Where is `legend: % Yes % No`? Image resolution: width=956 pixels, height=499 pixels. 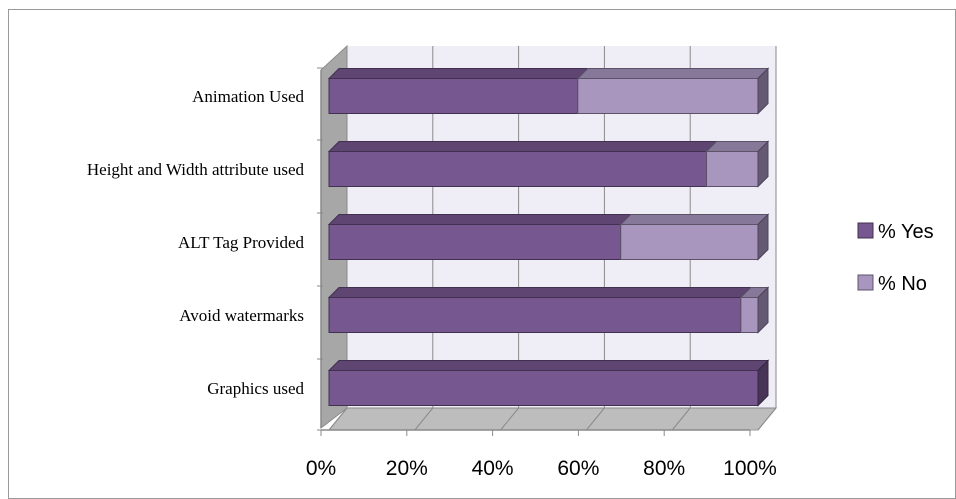 legend: % Yes % No is located at coordinates (895, 258).